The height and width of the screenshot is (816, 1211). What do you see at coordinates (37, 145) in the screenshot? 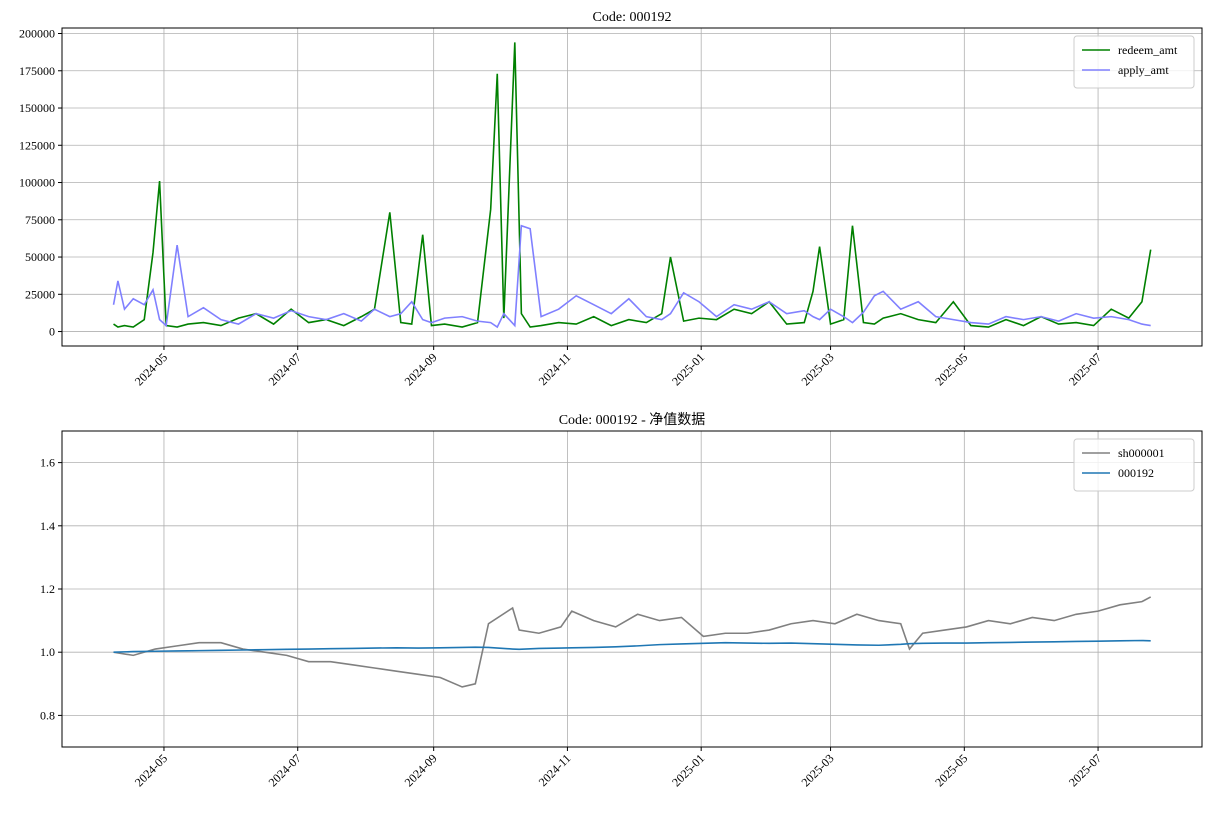
I see `y-tick-label: 125000` at bounding box center [37, 145].